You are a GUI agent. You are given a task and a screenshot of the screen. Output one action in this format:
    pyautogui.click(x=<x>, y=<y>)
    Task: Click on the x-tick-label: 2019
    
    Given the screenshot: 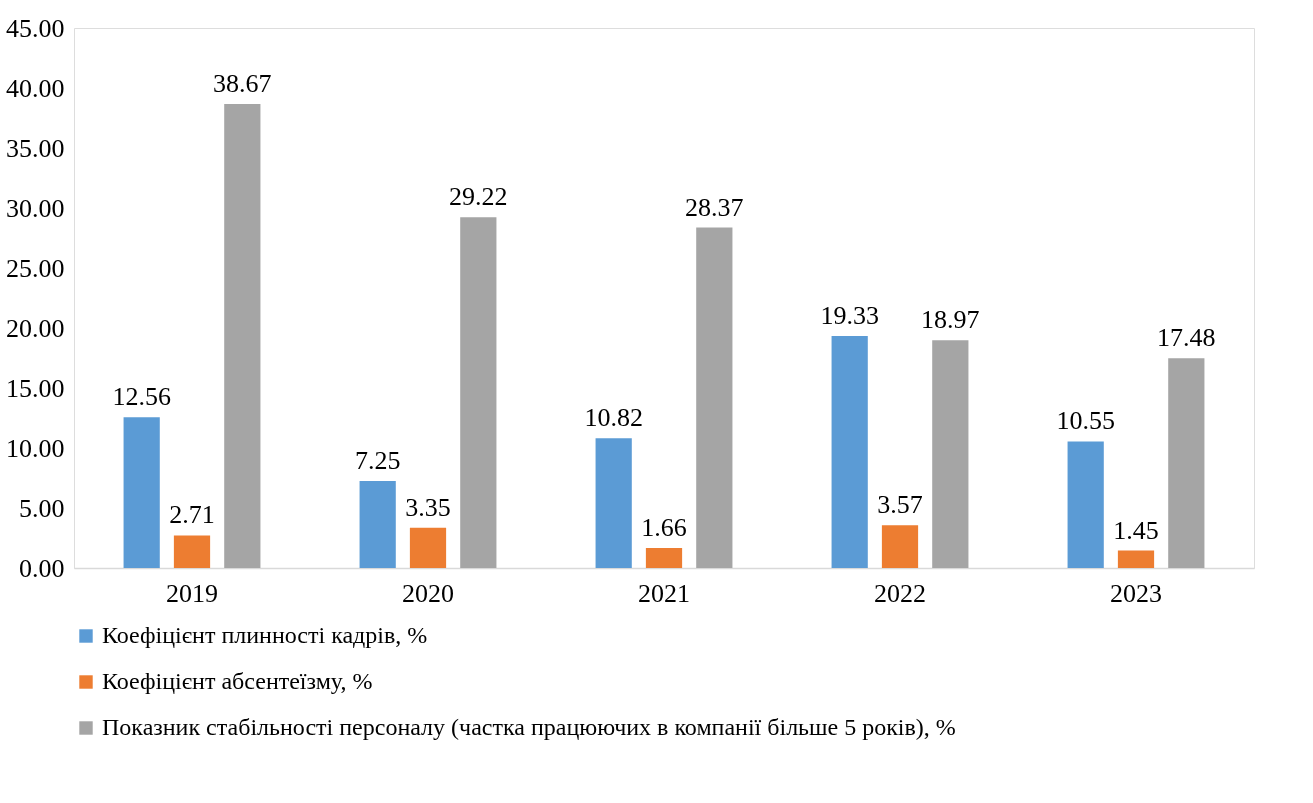 What is the action you would take?
    pyautogui.click(x=192, y=593)
    